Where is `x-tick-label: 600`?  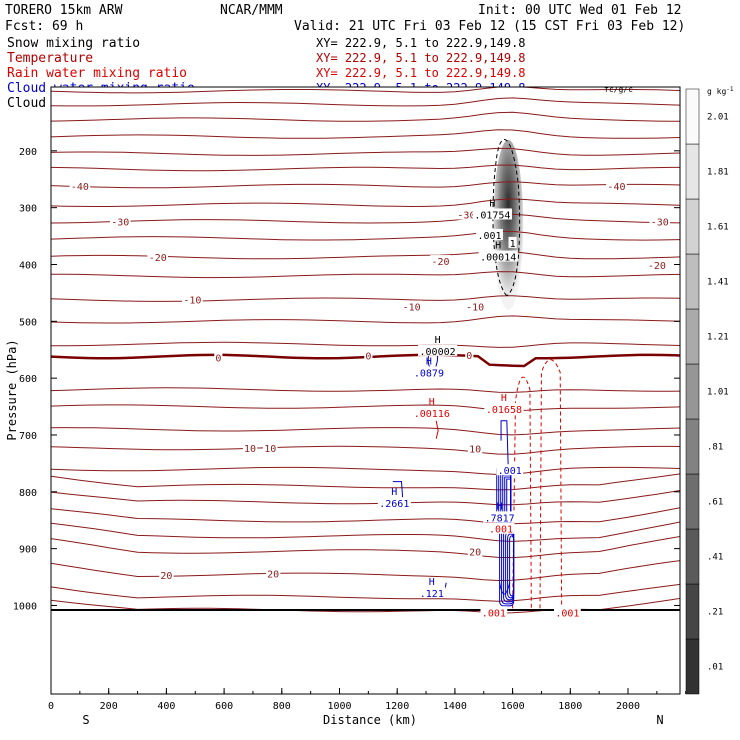 x-tick-label: 600 is located at coordinates (224, 706).